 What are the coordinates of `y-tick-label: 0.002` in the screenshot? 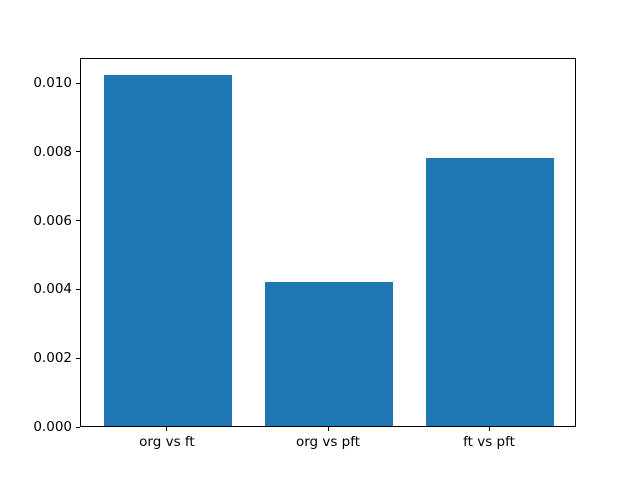 It's located at (52, 358).